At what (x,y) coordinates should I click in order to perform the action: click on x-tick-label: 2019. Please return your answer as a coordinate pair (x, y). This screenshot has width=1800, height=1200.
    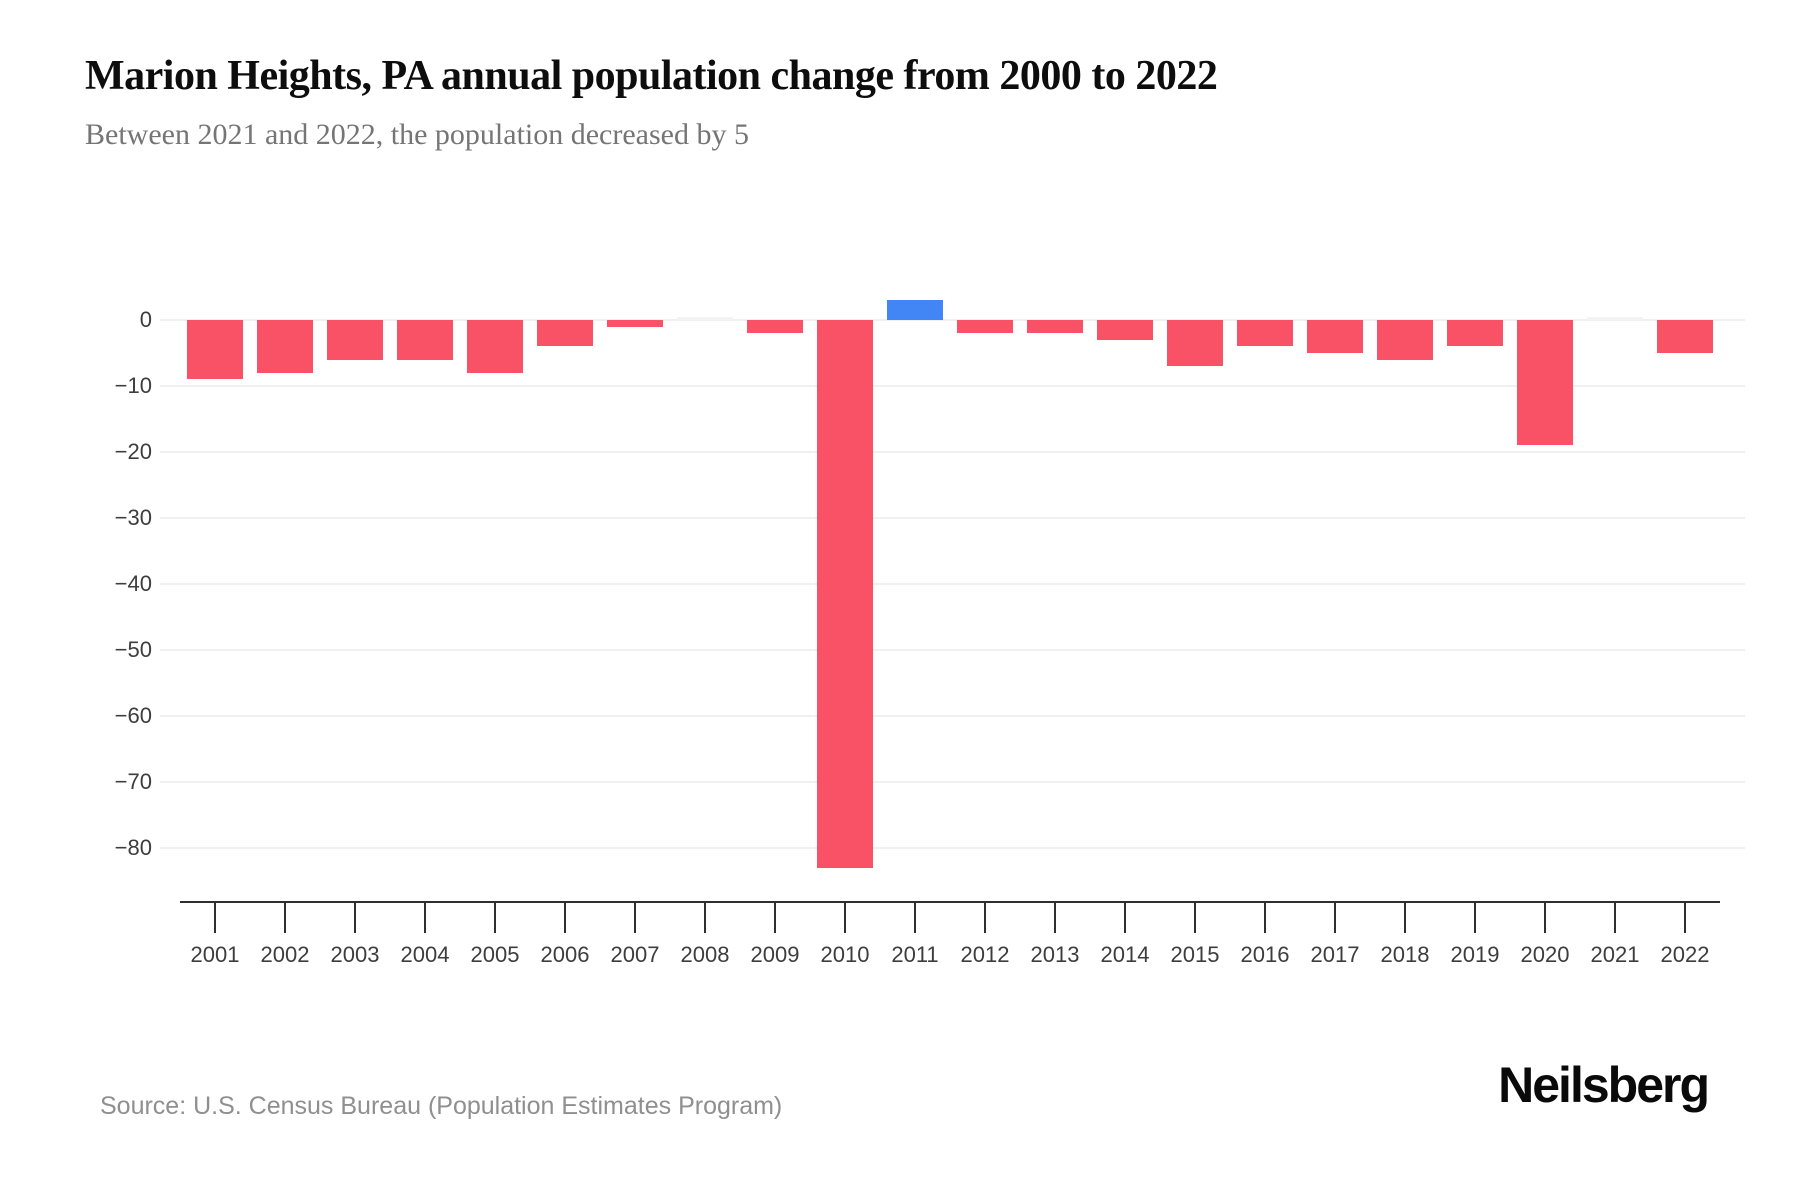
    Looking at the image, I should click on (1475, 954).